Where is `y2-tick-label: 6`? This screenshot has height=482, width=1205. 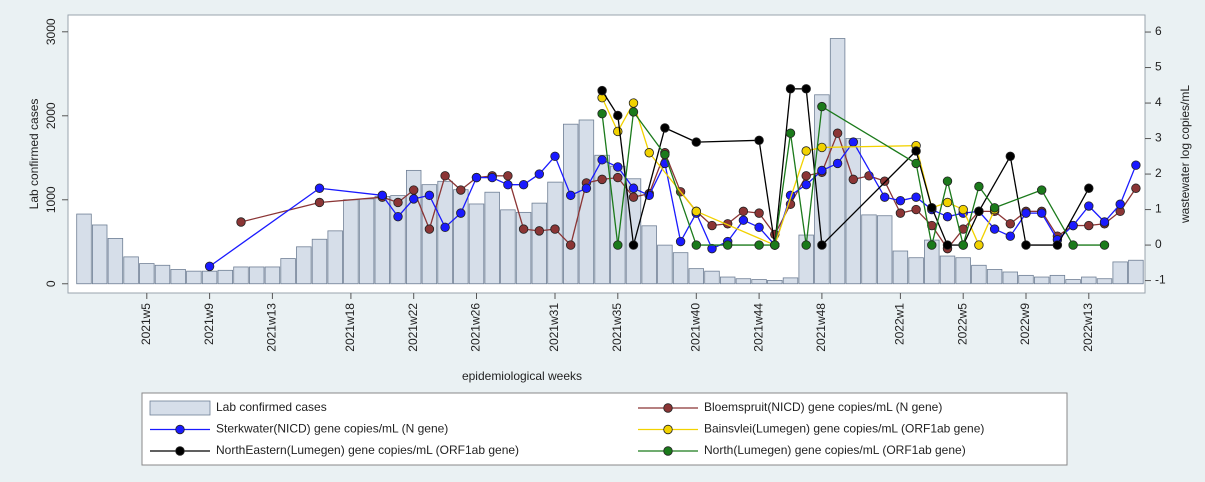 y2-tick-label: 6 is located at coordinates (1158, 31).